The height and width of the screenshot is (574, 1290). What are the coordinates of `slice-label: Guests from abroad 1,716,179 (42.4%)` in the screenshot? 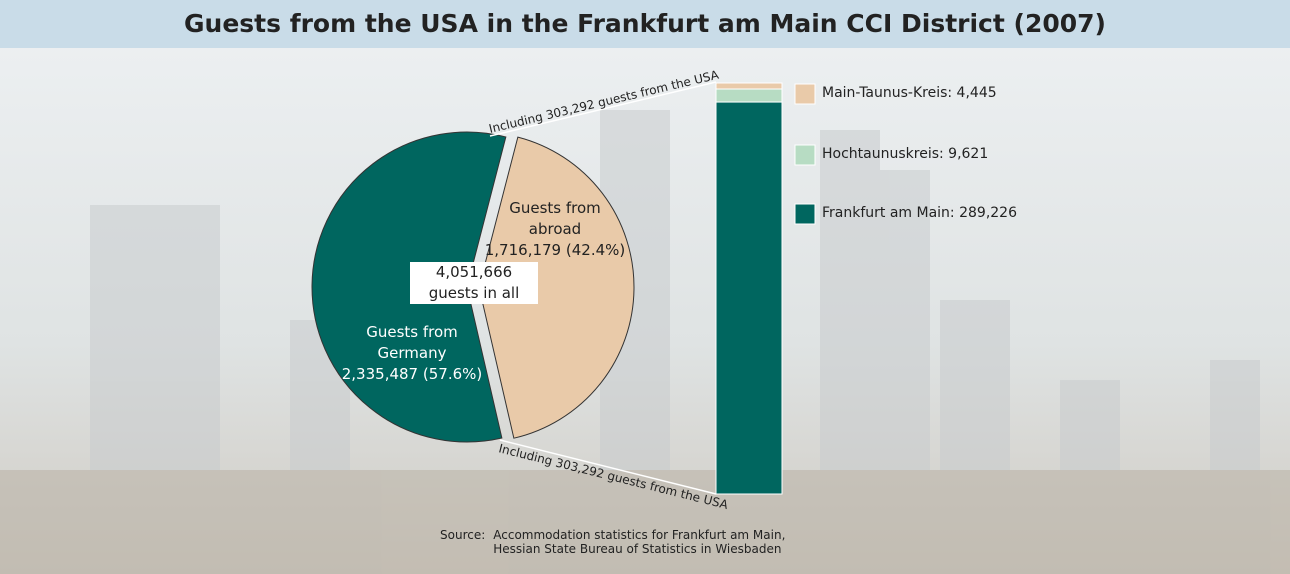 It's located at (555, 229).